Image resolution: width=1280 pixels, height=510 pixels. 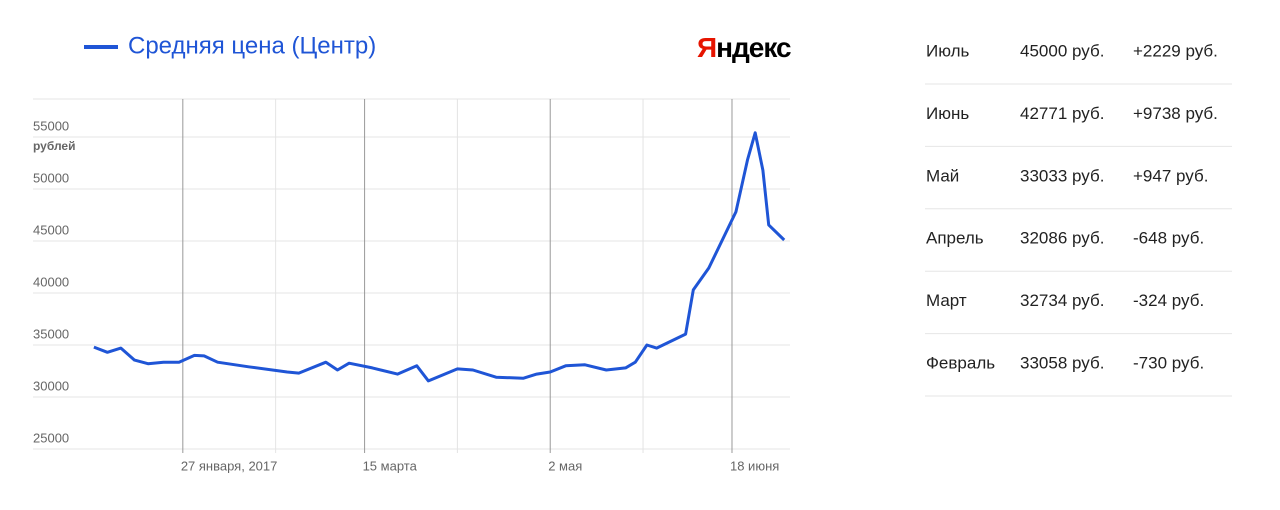 What do you see at coordinates (1062, 113) in the screenshot?
I see `table-cell: 42771 руб.` at bounding box center [1062, 113].